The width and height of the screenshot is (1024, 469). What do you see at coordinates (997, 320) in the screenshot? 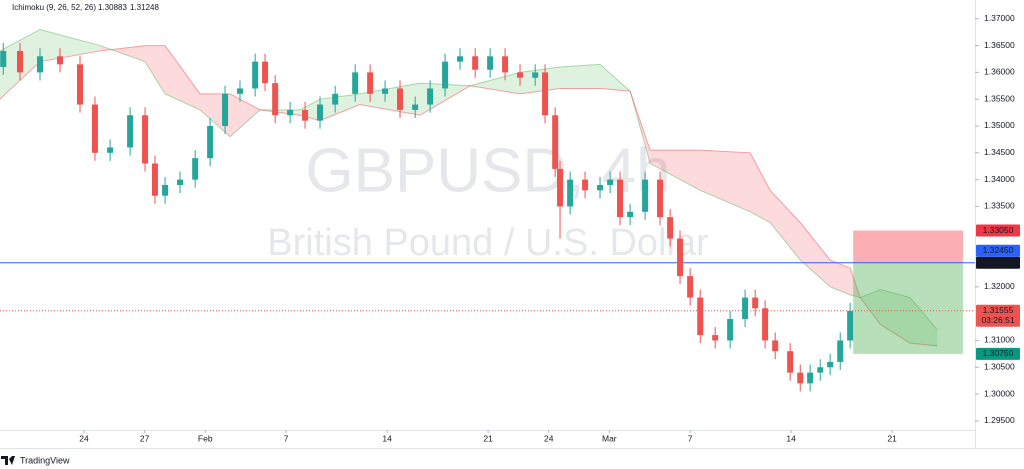
I see `countdown: 03:26:51` at bounding box center [997, 320].